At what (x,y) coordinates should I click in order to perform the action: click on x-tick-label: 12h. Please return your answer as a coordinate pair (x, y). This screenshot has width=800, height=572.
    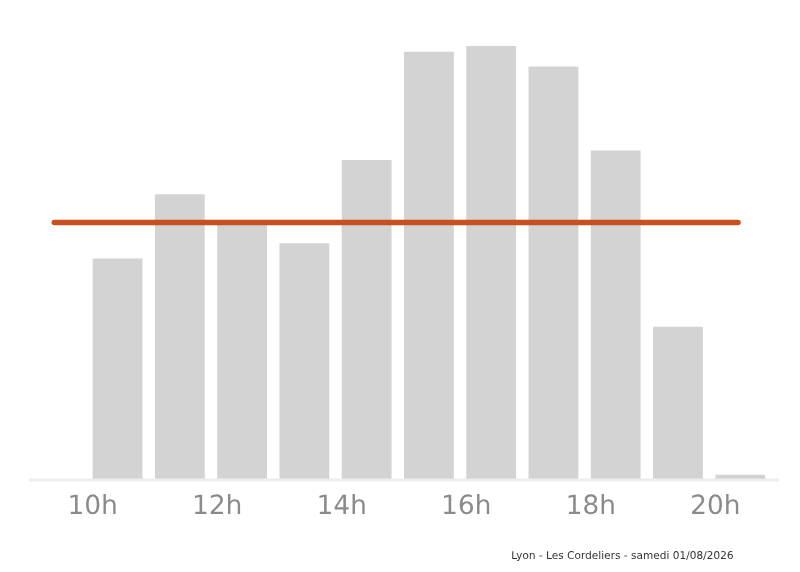
    Looking at the image, I should click on (217, 503).